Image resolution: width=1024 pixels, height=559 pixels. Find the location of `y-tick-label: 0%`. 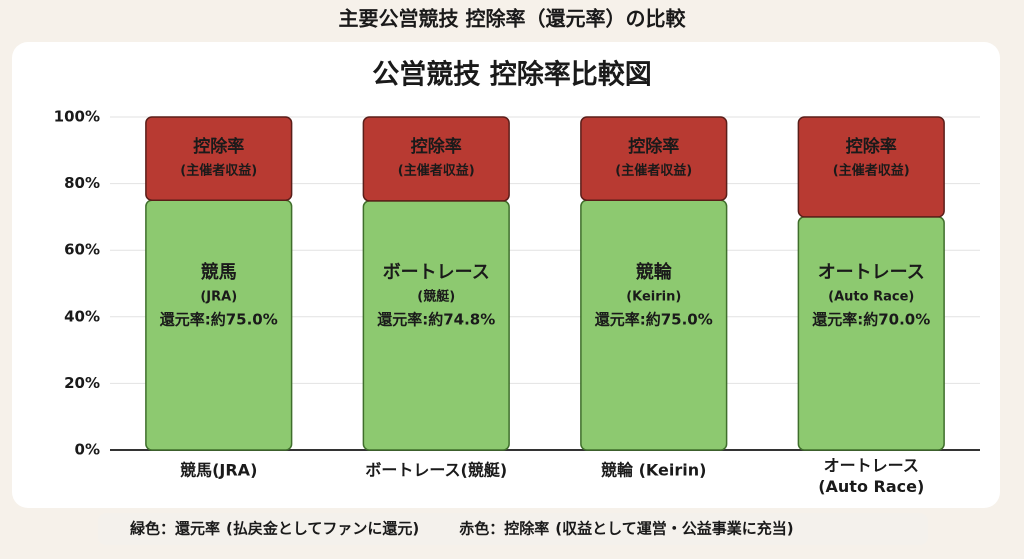

y-tick-label: 0% is located at coordinates (87, 450).